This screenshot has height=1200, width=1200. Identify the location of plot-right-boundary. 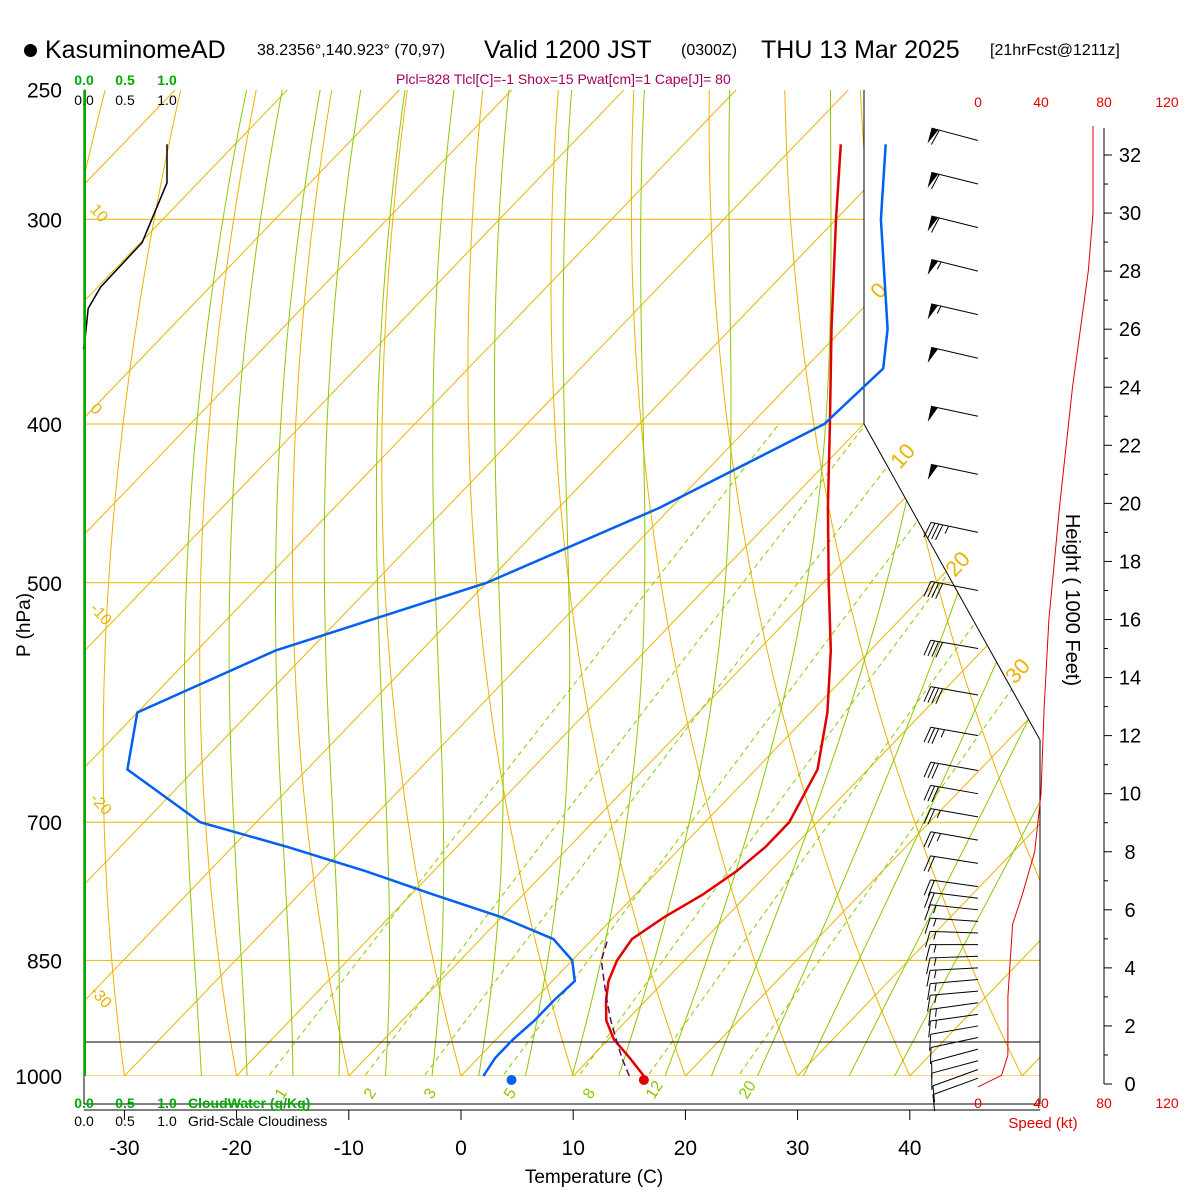
(952, 583).